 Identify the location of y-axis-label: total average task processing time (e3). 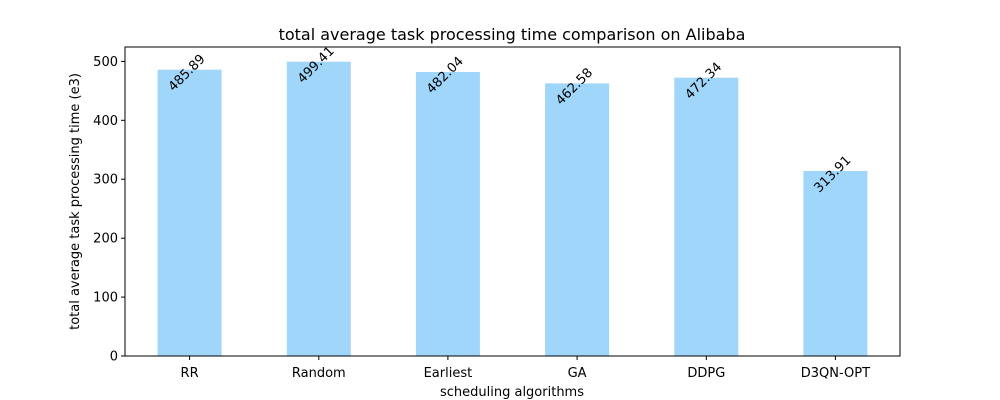
(75, 201).